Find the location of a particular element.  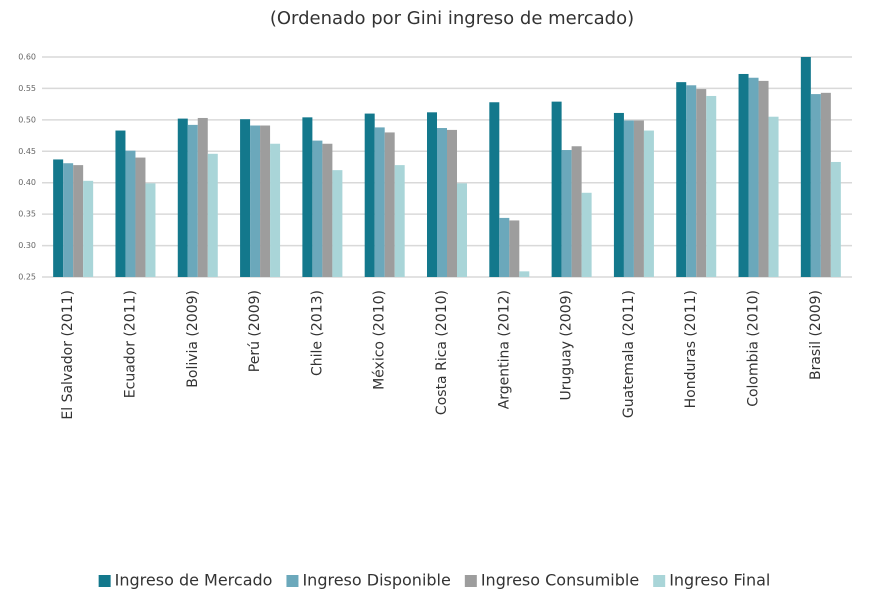

x-tick-label: Argentina (2012) is located at coordinates (504, 349).